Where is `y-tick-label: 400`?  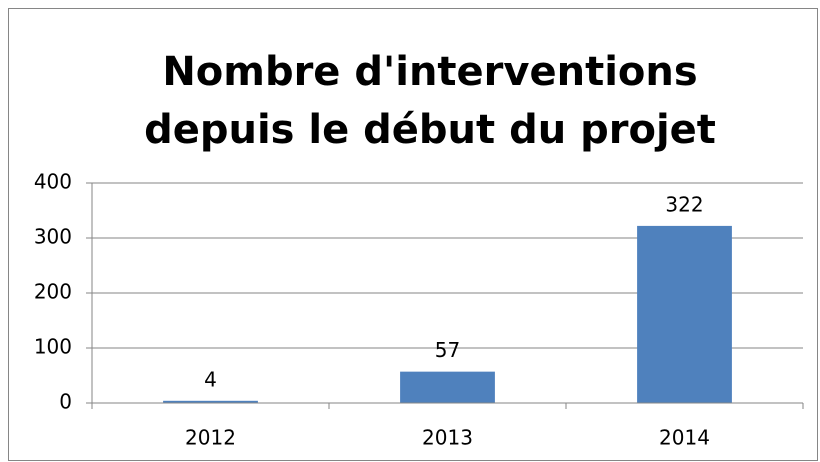
y-tick-label: 400 is located at coordinates (53, 182).